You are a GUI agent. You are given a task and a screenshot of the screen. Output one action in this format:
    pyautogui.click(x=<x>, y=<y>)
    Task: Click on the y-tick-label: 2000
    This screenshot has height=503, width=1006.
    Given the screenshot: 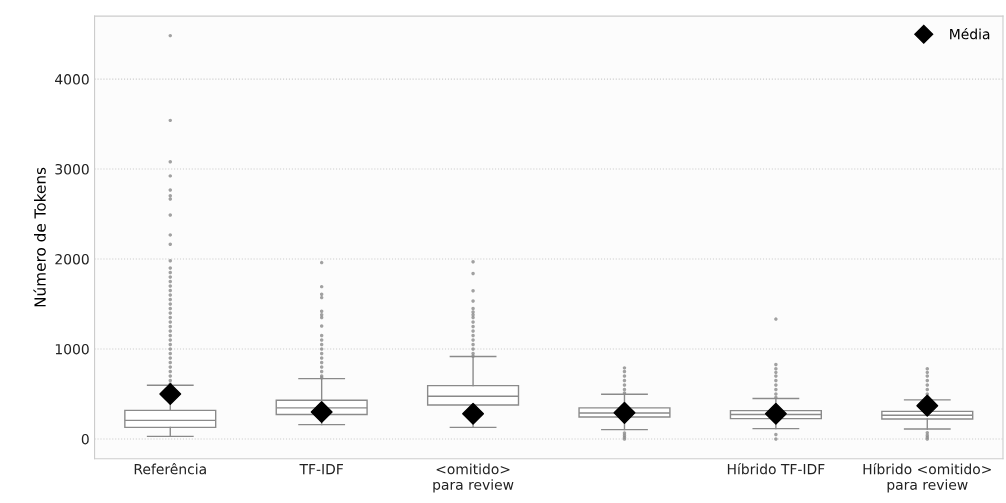 What is the action you would take?
    pyautogui.click(x=72, y=259)
    